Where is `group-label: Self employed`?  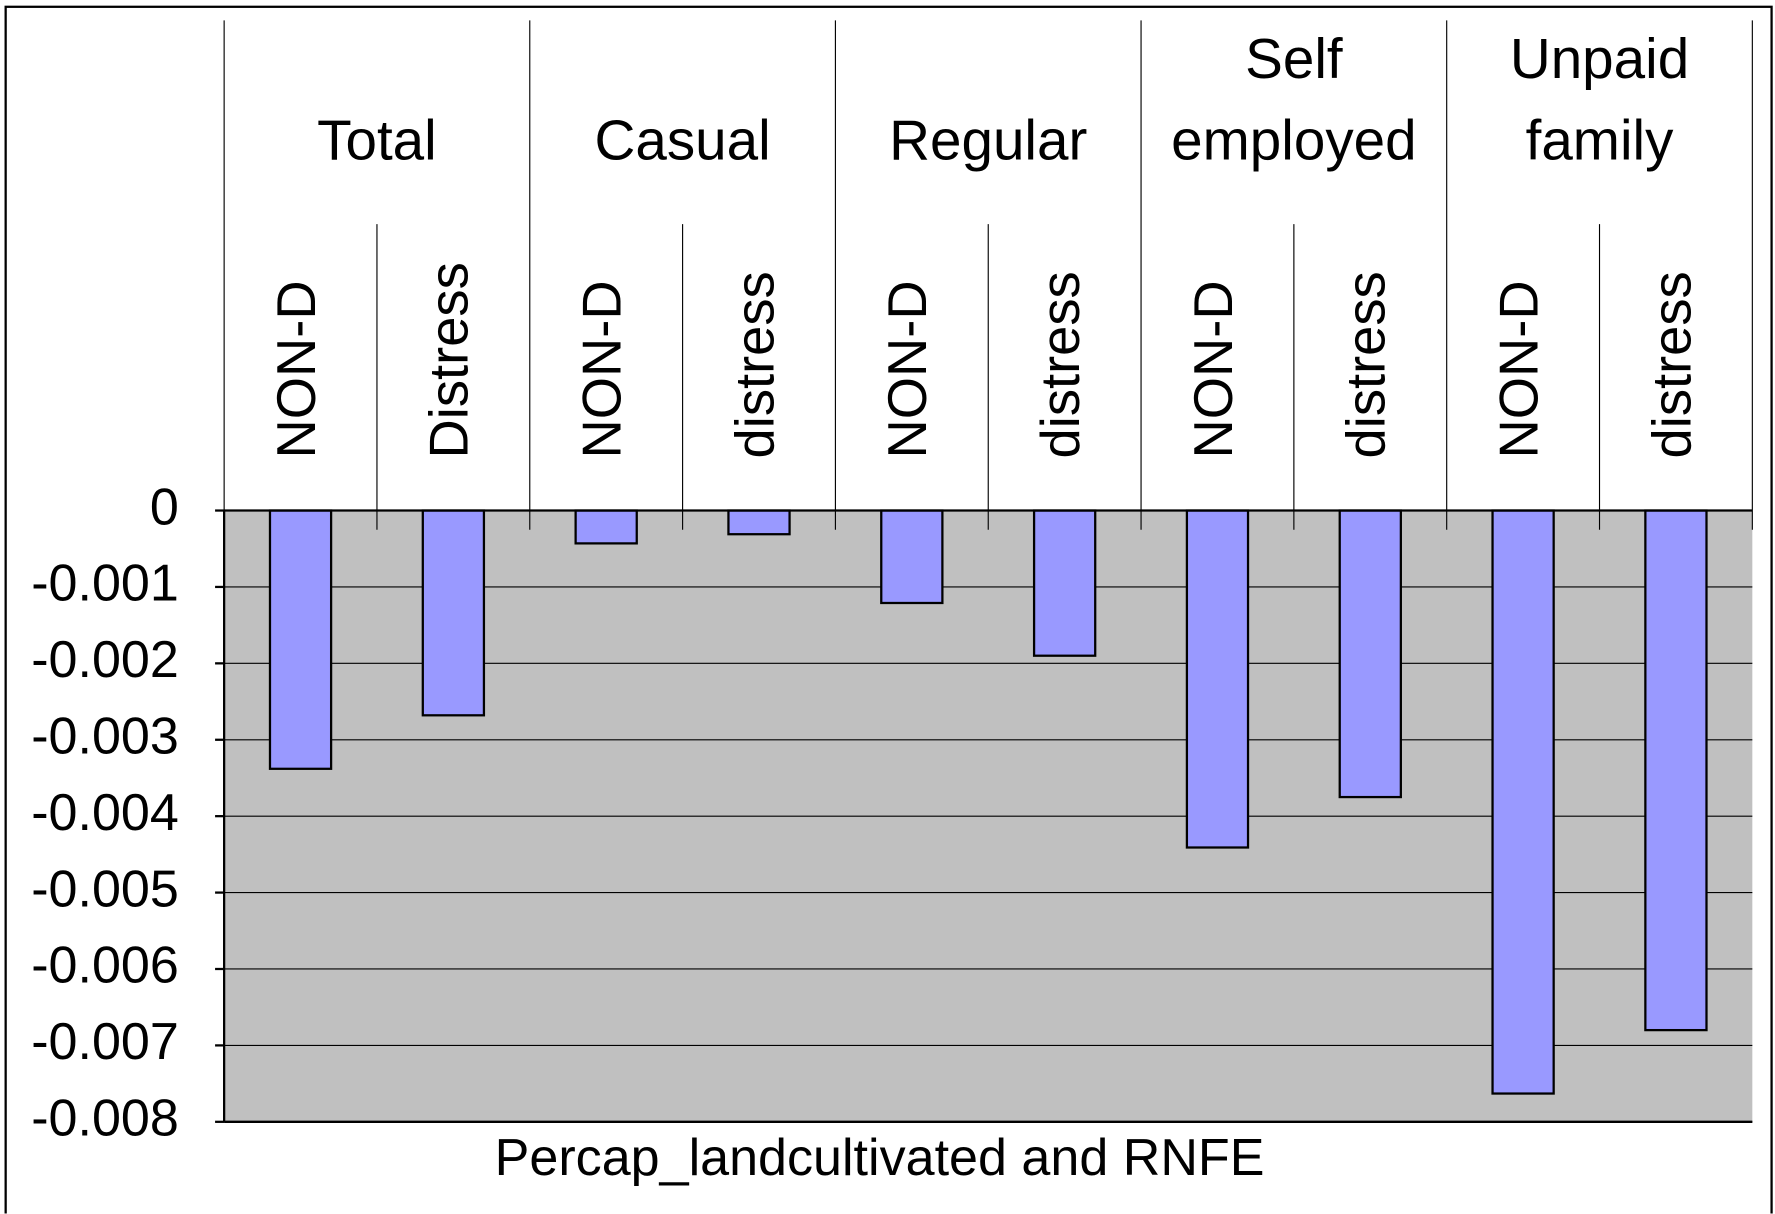
group-label: Self employed is located at coordinates (1294, 100).